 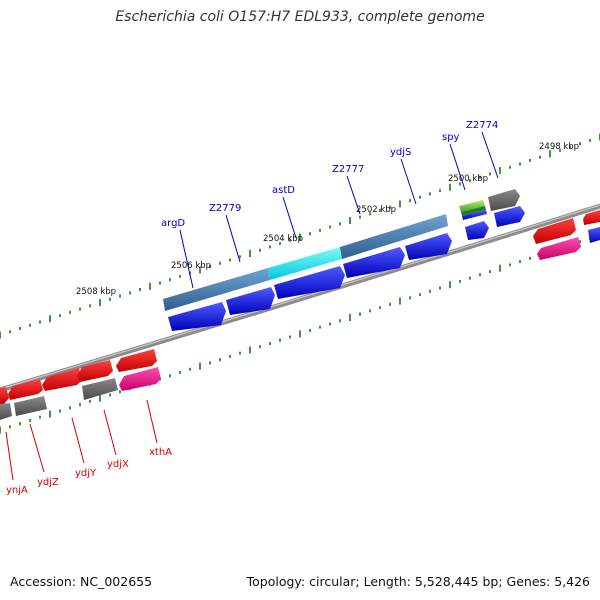 What do you see at coordinates (566, 235) in the screenshot?
I see `reverse-cds-track-right` at bounding box center [566, 235].